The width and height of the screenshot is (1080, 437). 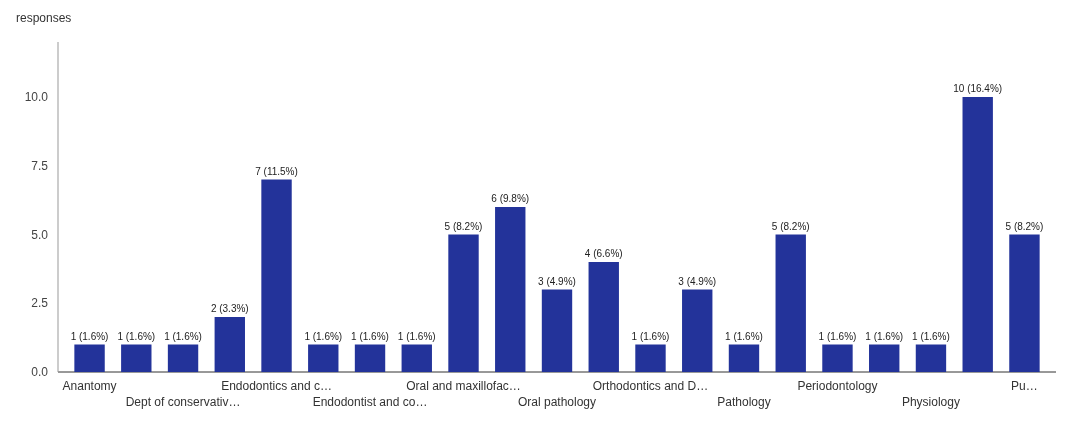 I want to click on y-tick-label: 7.5, so click(x=40, y=165).